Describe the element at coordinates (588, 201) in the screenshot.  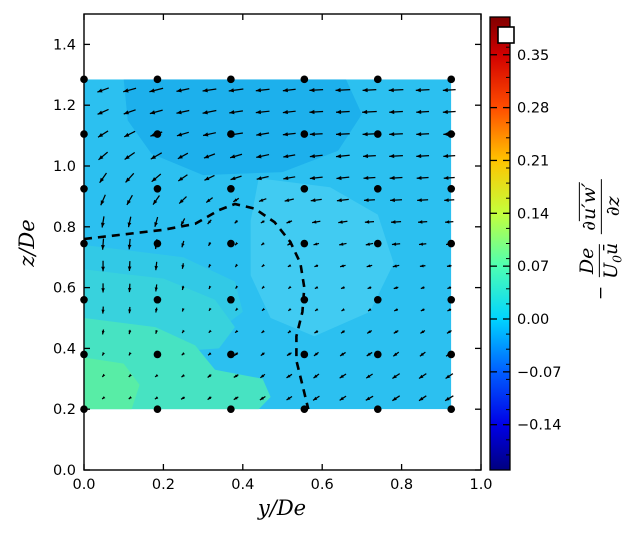
I see `overline-uw: u′w′` at that location.